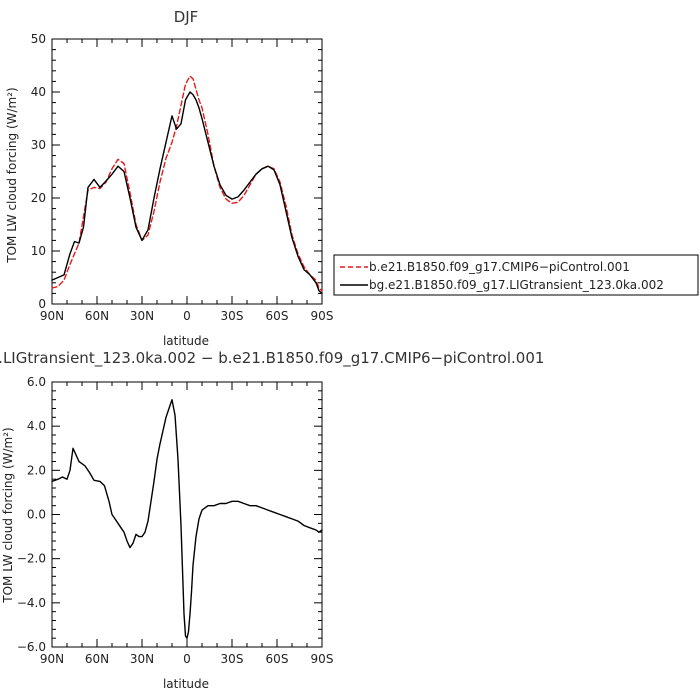 The height and width of the screenshot is (700, 700). What do you see at coordinates (277, 659) in the screenshot?
I see `bottom-x-tick-label: 60S` at bounding box center [277, 659].